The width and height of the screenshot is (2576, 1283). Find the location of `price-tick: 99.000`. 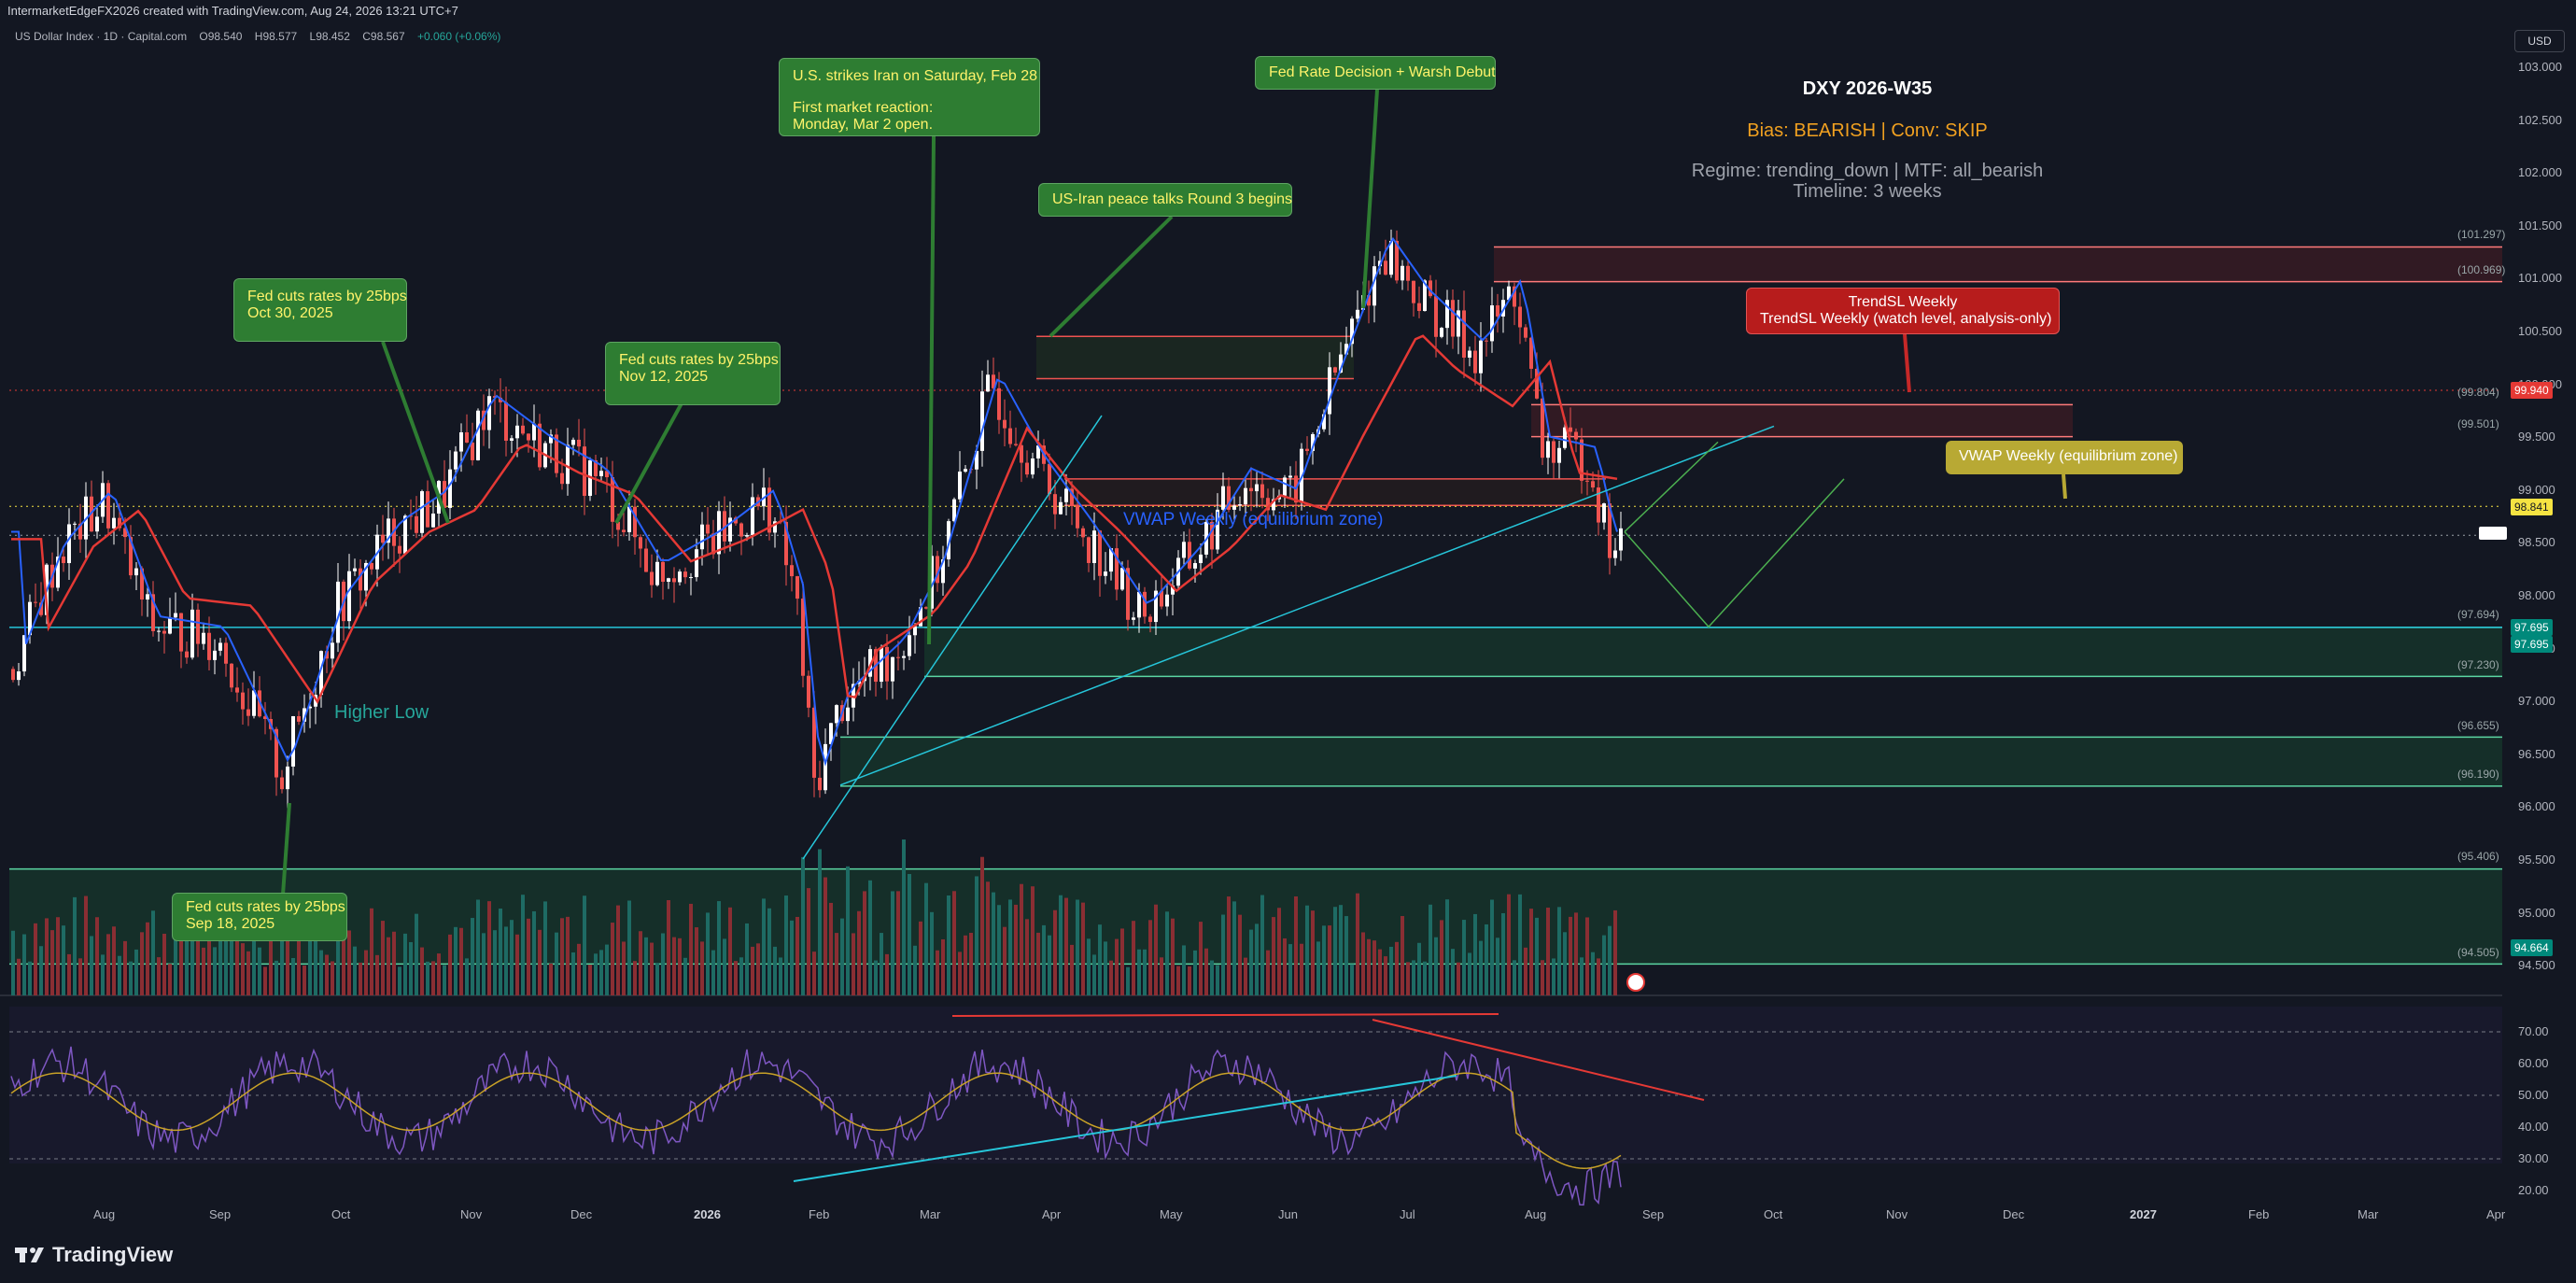

price-tick: 99.000 is located at coordinates (2536, 490).